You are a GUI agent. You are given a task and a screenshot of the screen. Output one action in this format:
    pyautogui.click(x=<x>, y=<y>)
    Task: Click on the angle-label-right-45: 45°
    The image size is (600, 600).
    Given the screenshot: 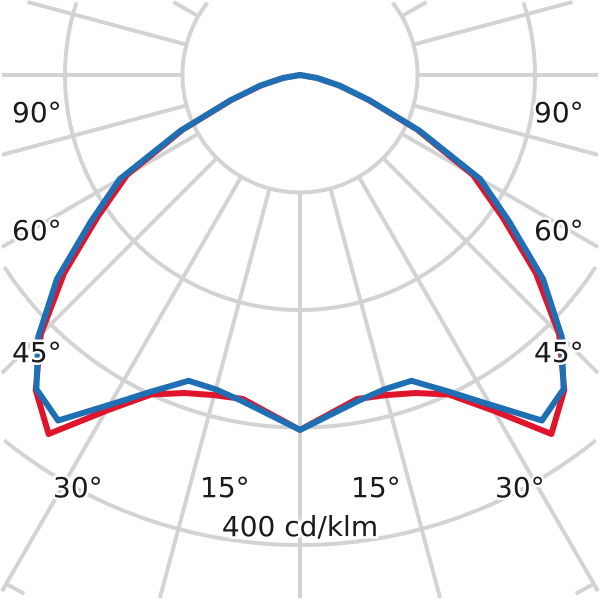 What is the action you would take?
    pyautogui.click(x=559, y=352)
    